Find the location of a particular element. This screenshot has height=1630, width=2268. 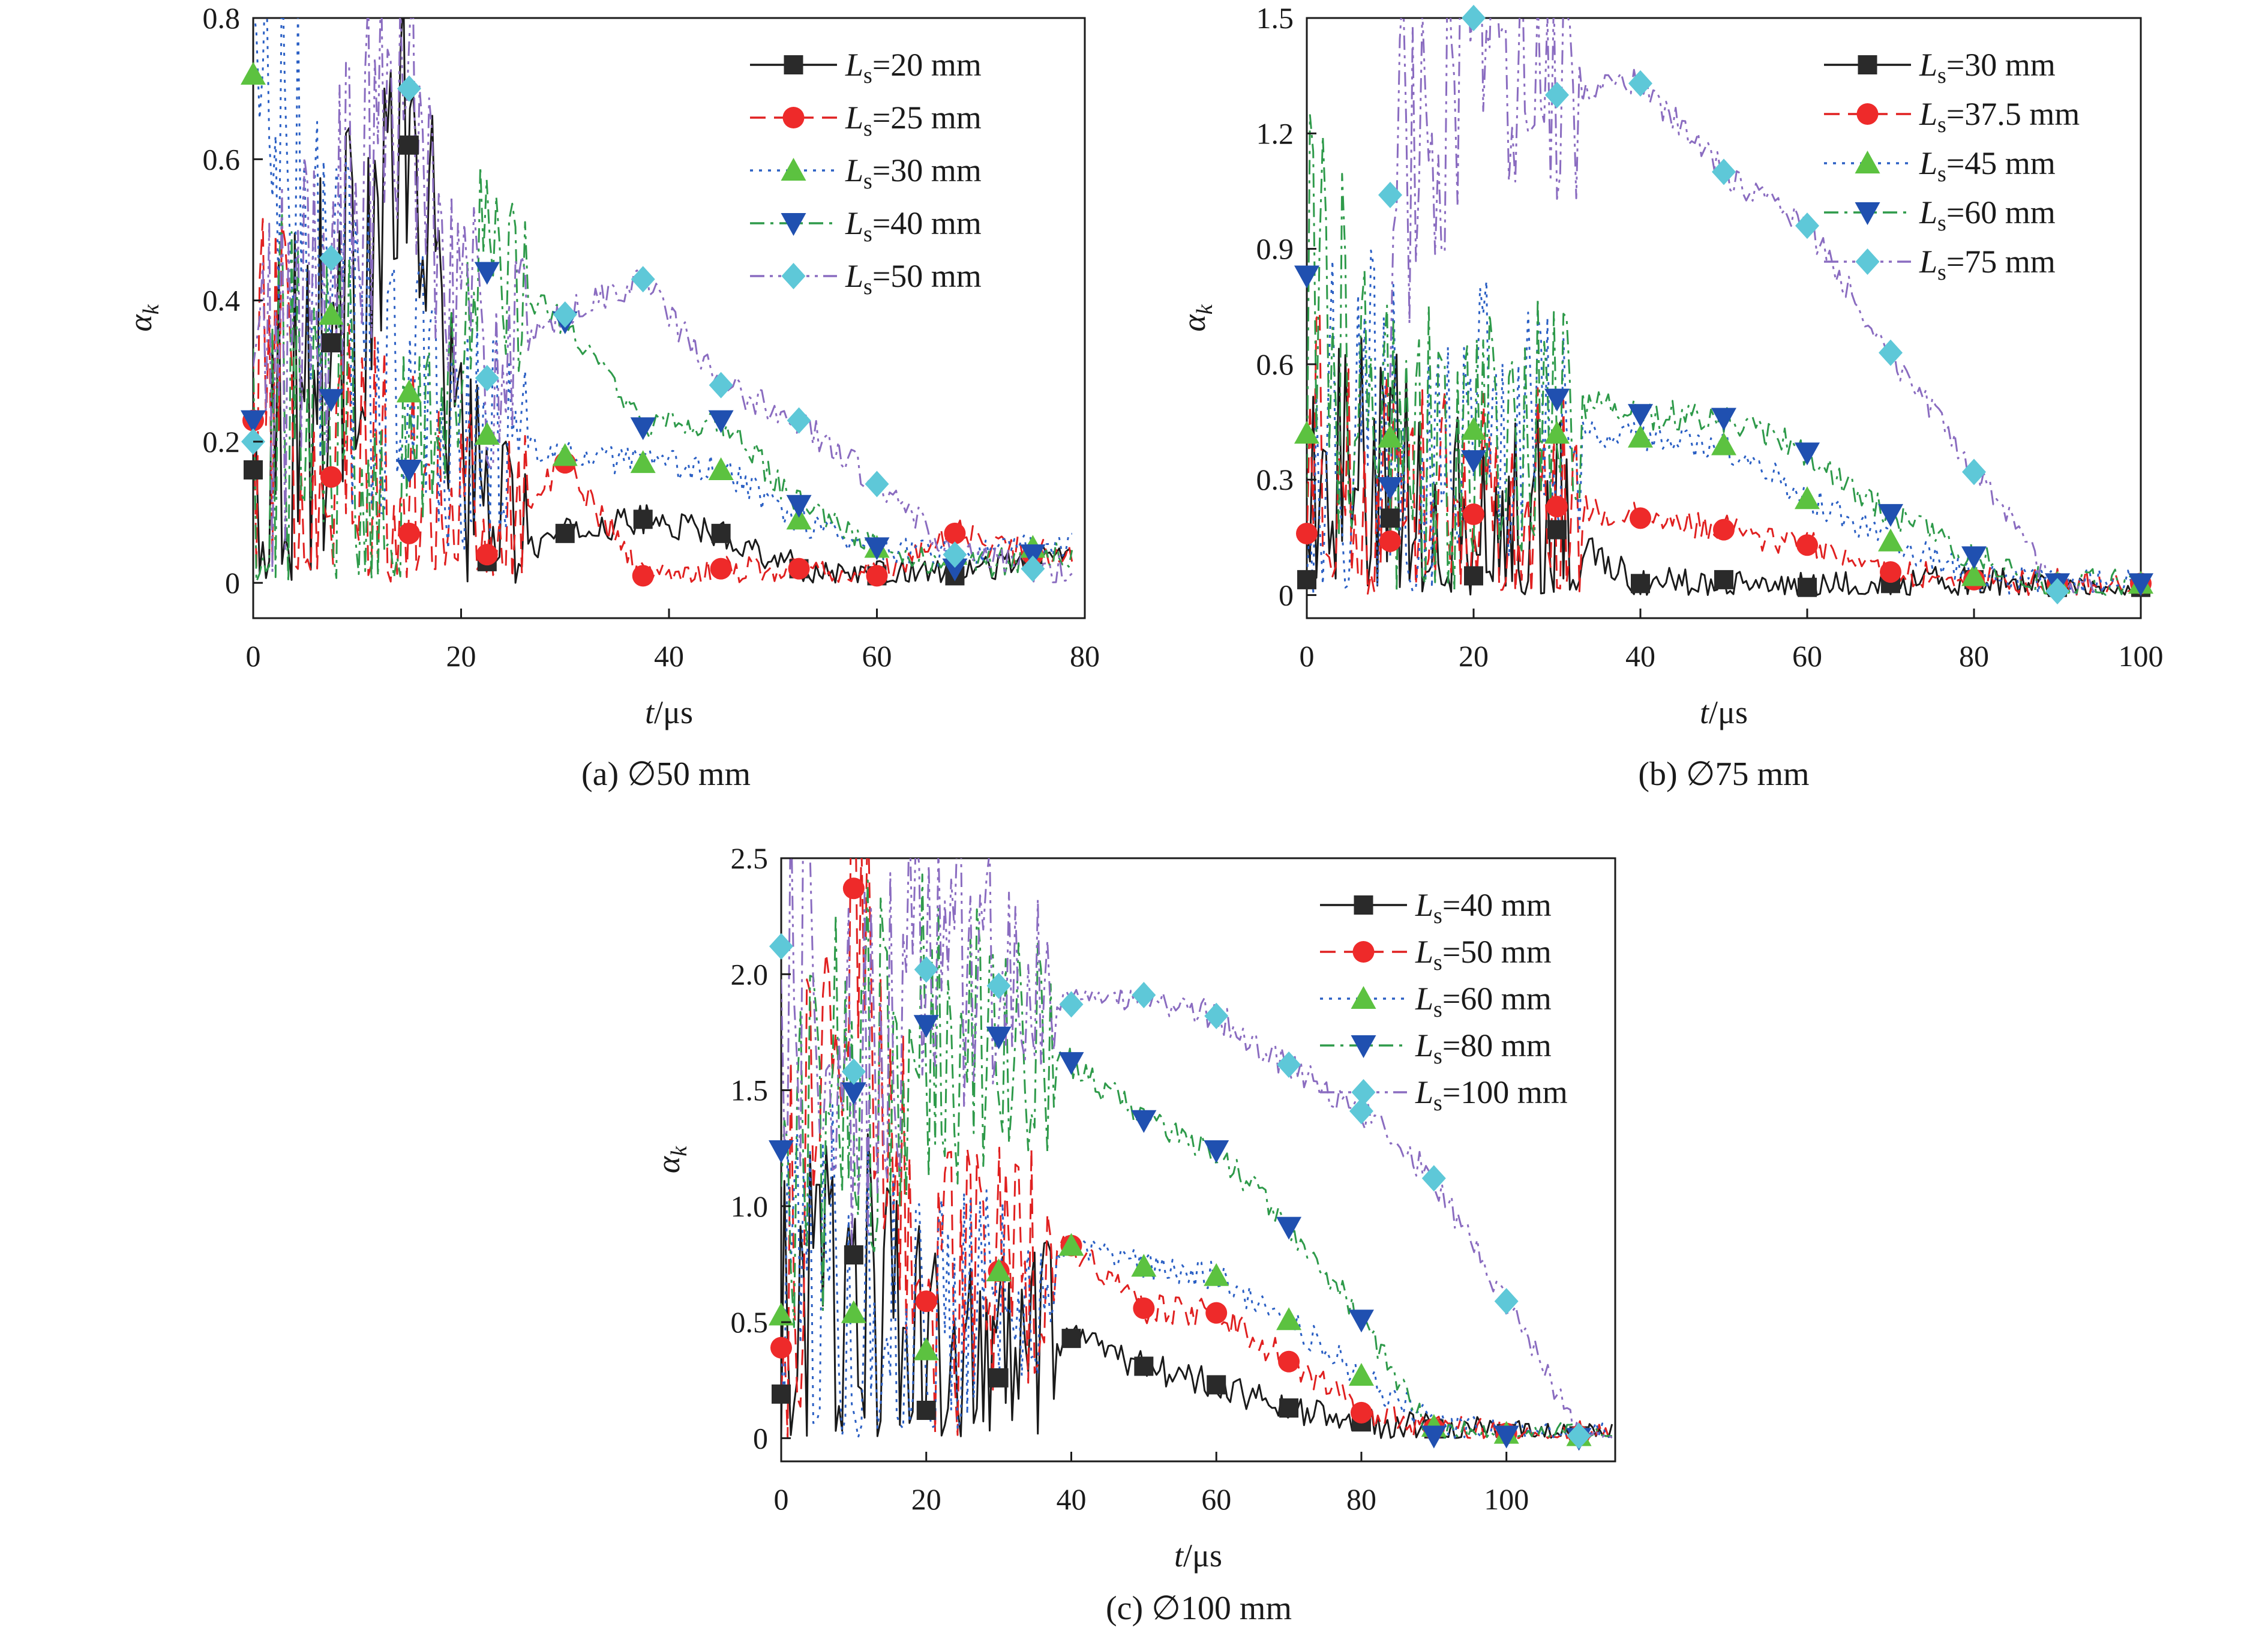

x-axis-label: t/μs is located at coordinates (1198, 1556).